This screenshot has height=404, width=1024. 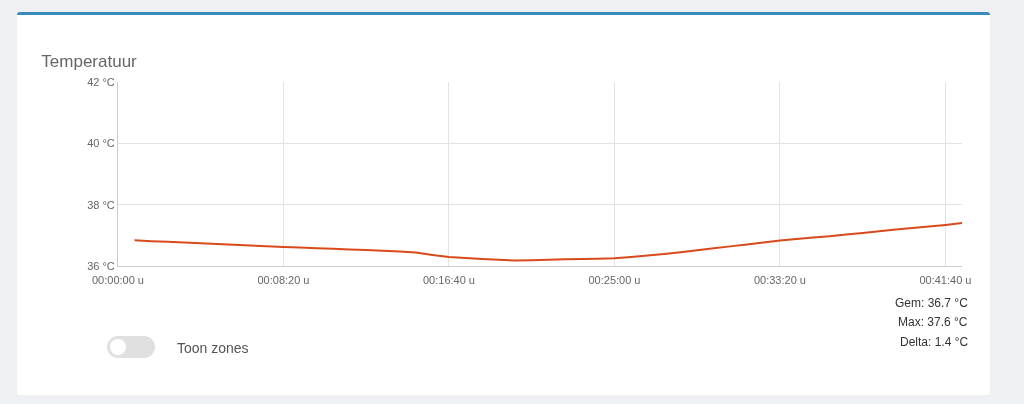 What do you see at coordinates (118, 280) in the screenshot?
I see `x-tick-label: 00:00:00 u` at bounding box center [118, 280].